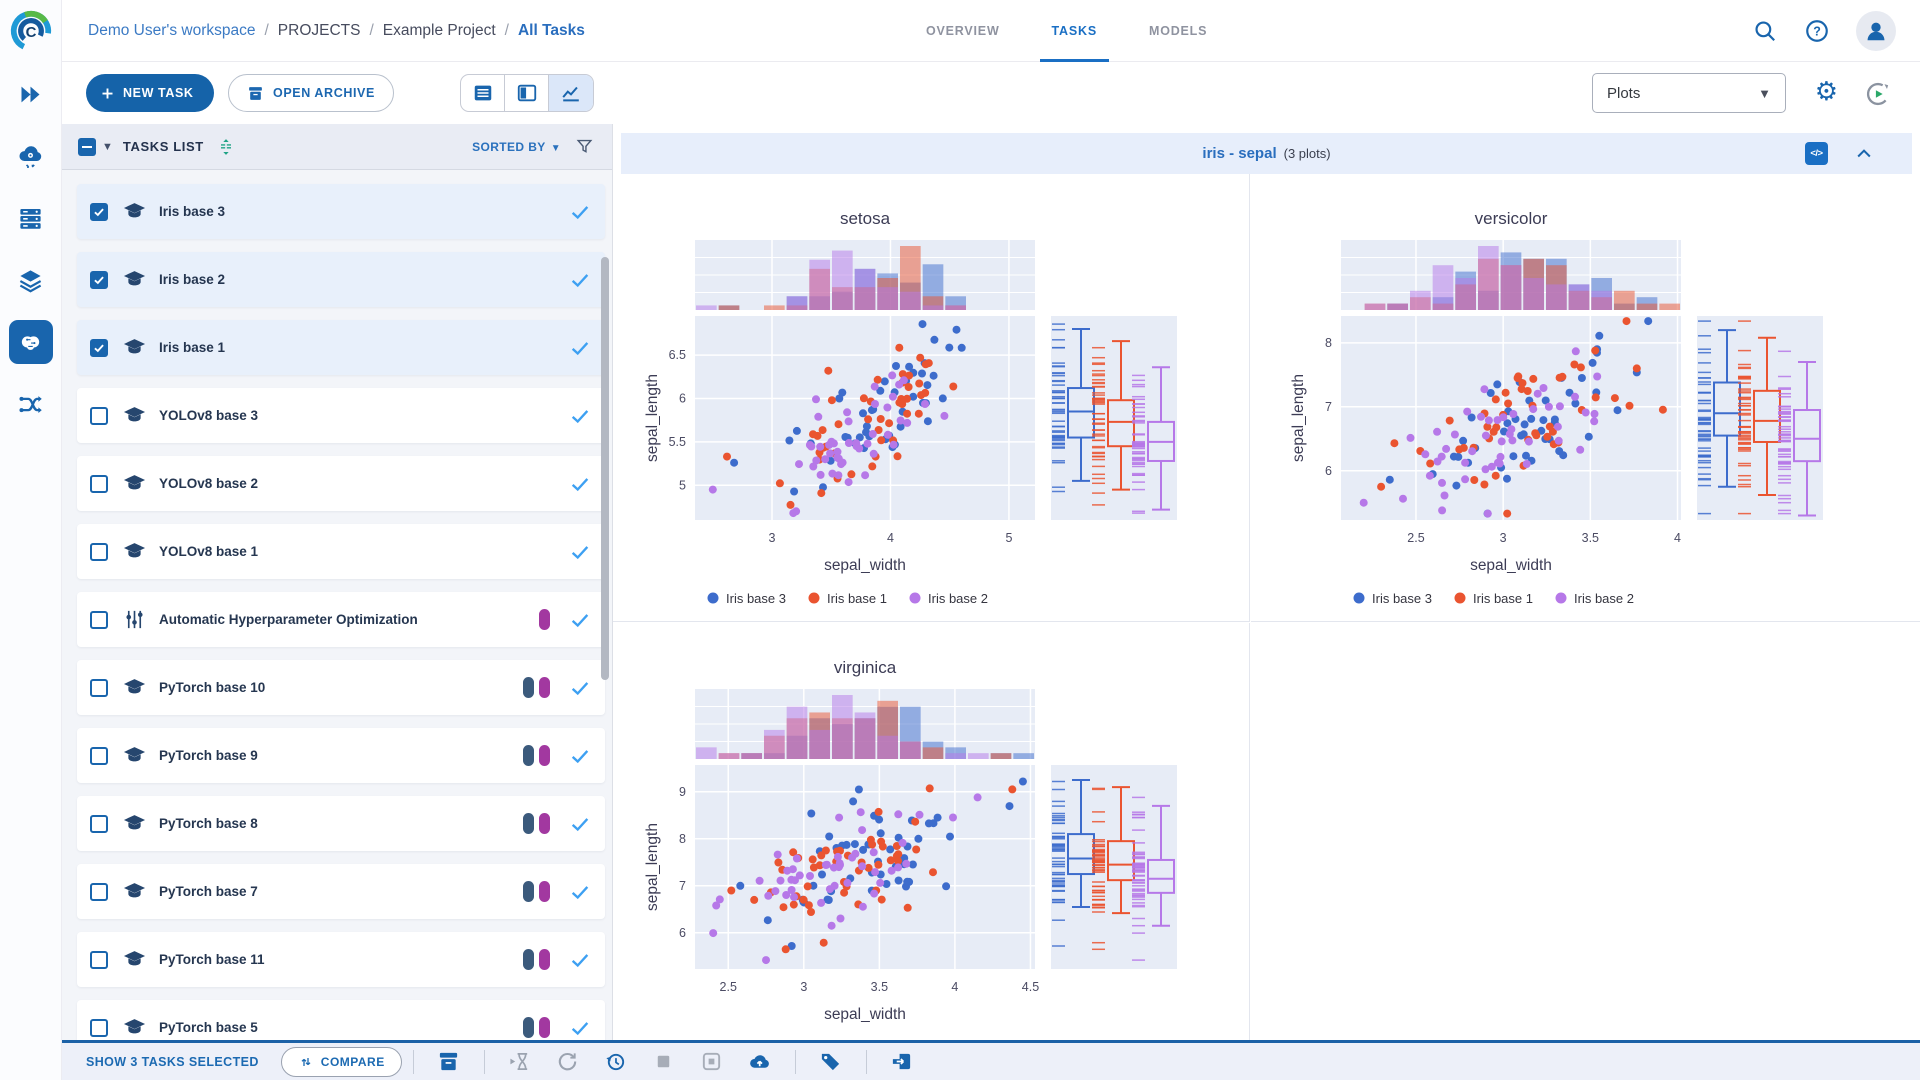 This screenshot has height=1080, width=1920. I want to click on compare-button: COMPARE, so click(341, 1061).